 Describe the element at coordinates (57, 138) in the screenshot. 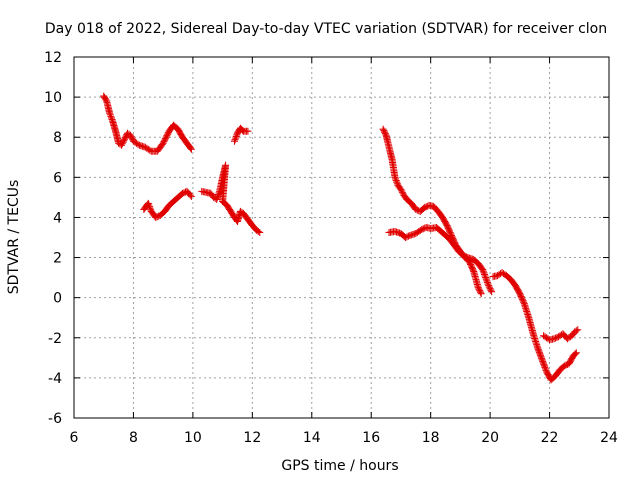

I see `y-tick-label: 8` at that location.